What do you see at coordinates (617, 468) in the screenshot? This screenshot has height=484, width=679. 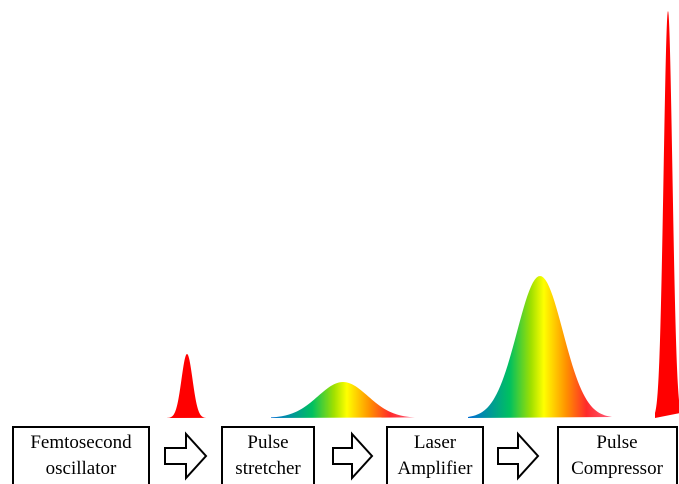 I see `stage-label-line2: Compressor` at bounding box center [617, 468].